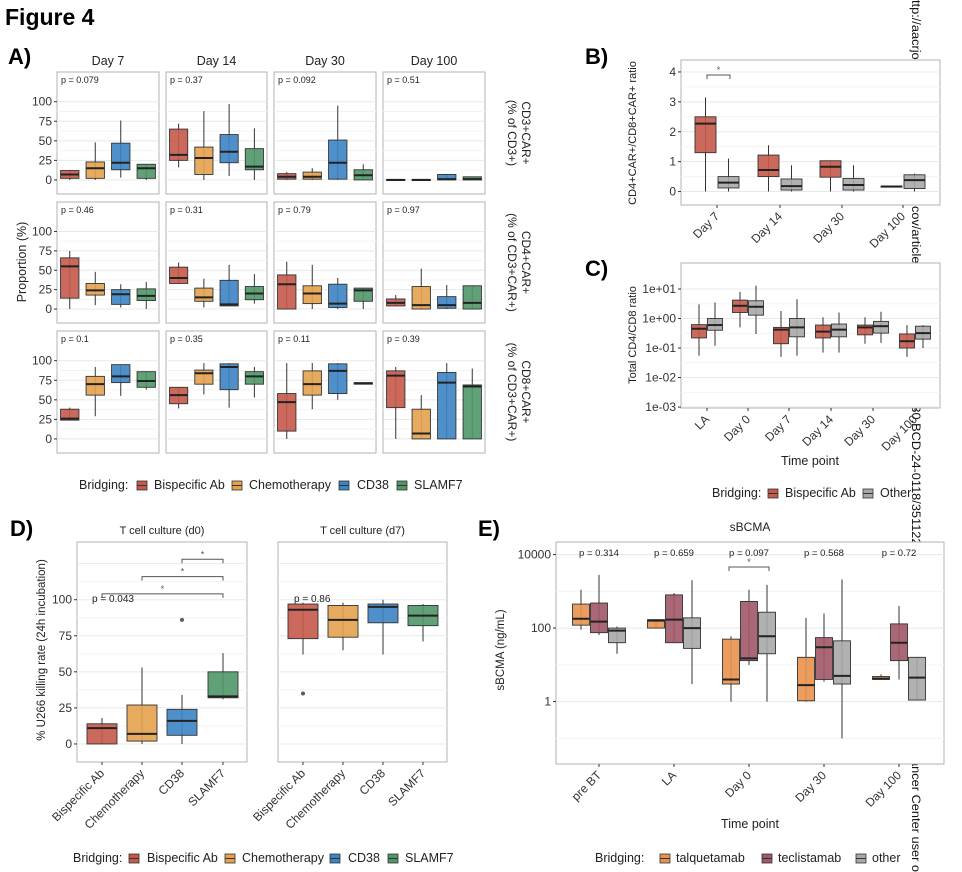  I want to click on legend-entry: CD38, so click(364, 858).